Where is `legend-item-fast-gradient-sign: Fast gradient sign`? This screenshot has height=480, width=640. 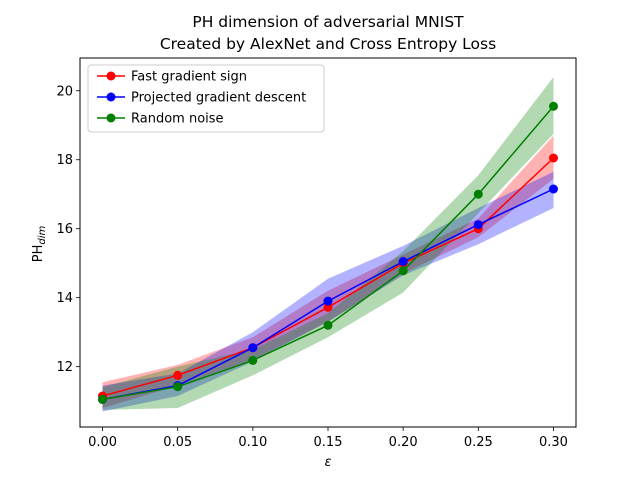
legend-item-fast-gradient-sign: Fast gradient sign is located at coordinates (172, 77).